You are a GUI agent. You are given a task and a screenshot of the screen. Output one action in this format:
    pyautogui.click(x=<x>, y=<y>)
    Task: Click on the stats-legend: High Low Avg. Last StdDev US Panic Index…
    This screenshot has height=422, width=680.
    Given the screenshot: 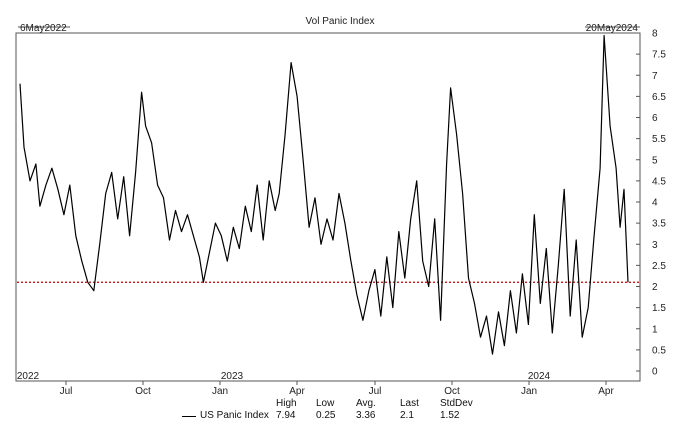 What is the action you would take?
    pyautogui.click(x=340, y=409)
    